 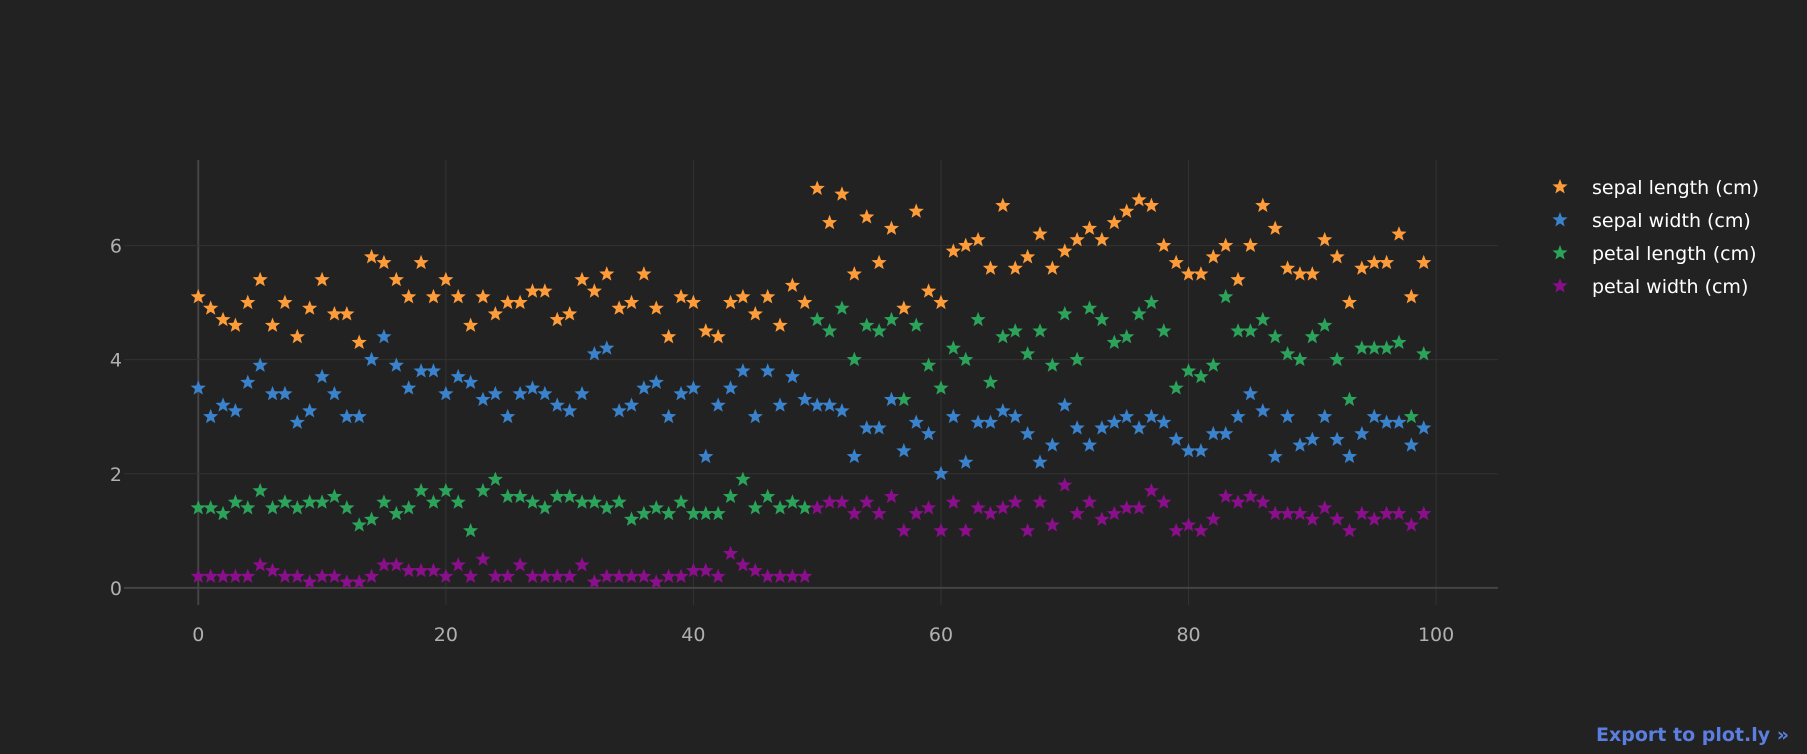 I want to click on legend-item: petal length (cm), so click(x=1654, y=254).